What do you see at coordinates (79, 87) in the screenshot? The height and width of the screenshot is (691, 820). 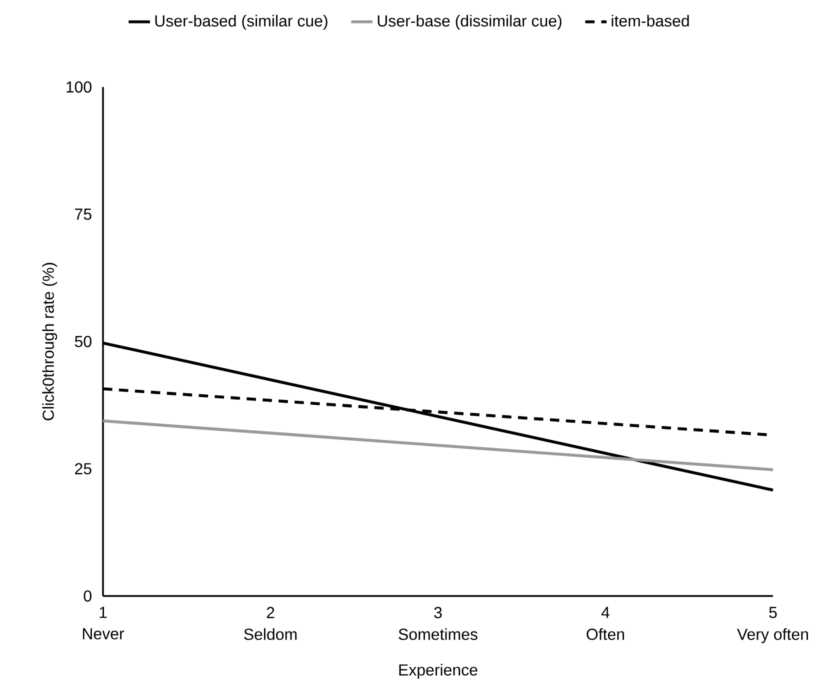 I see `y-tick-label: 100` at bounding box center [79, 87].